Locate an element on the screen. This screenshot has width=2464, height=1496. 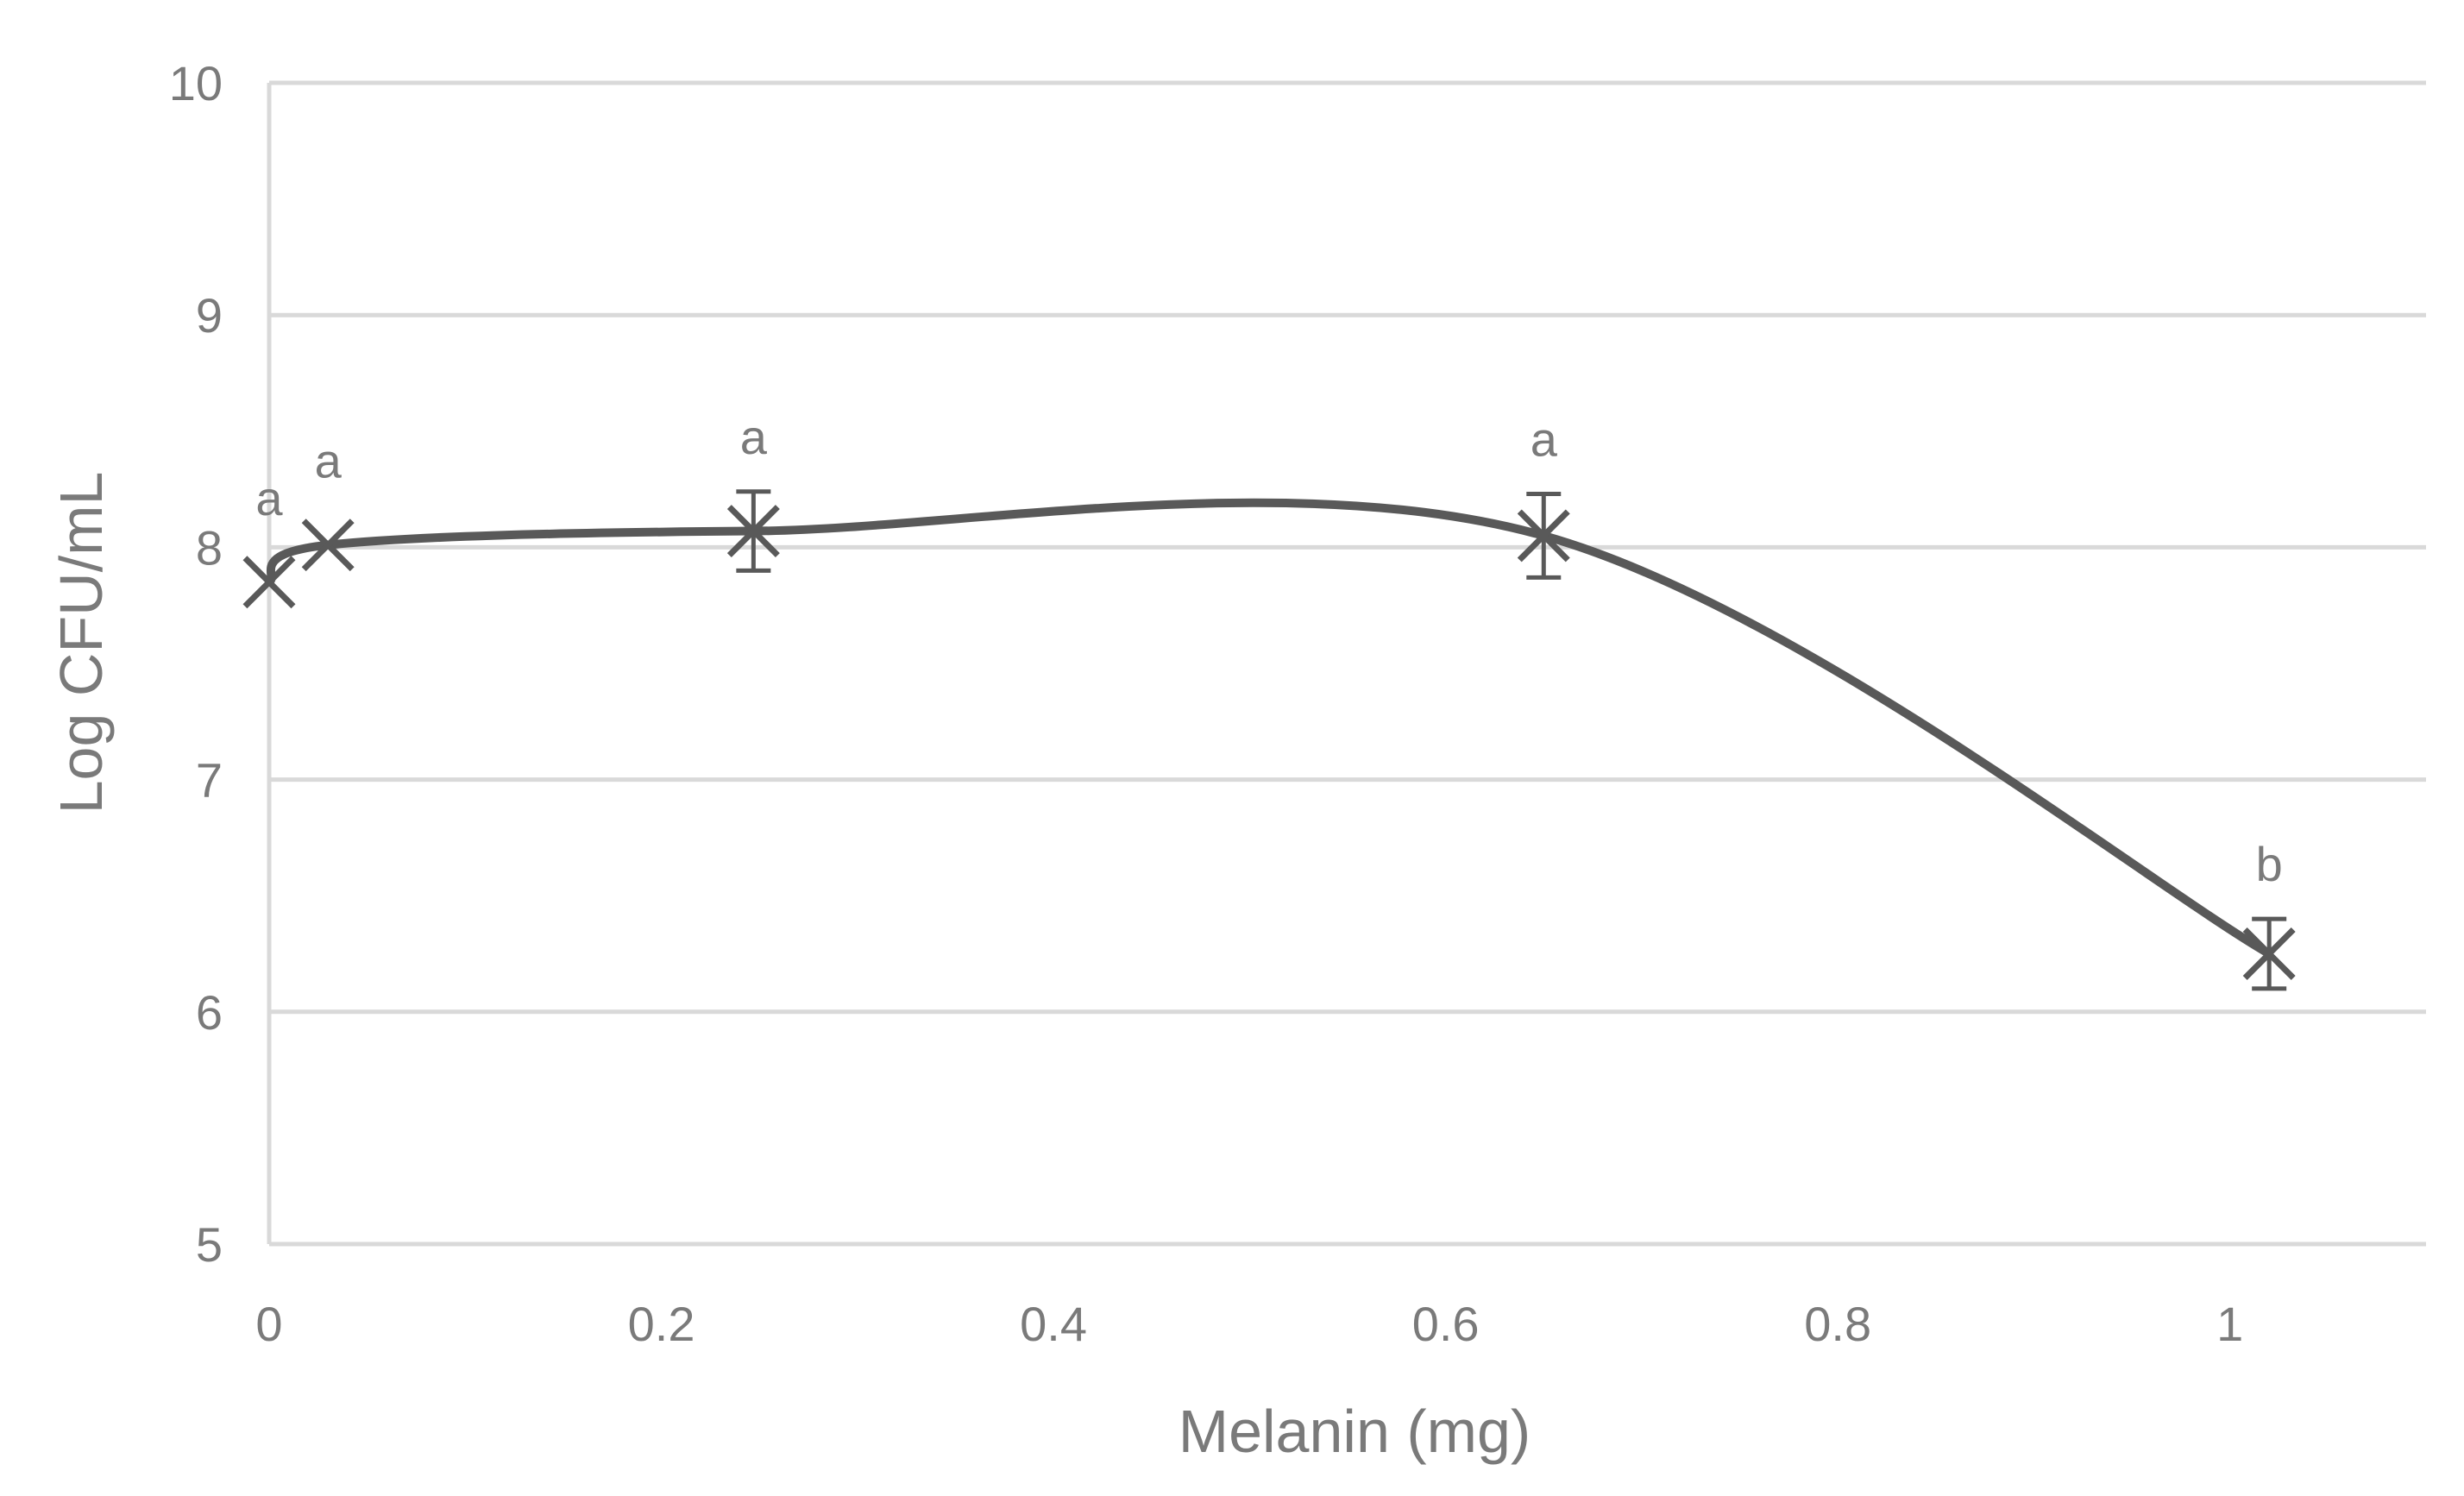
x-tick-label-1: 1 is located at coordinates (2230, 1324).